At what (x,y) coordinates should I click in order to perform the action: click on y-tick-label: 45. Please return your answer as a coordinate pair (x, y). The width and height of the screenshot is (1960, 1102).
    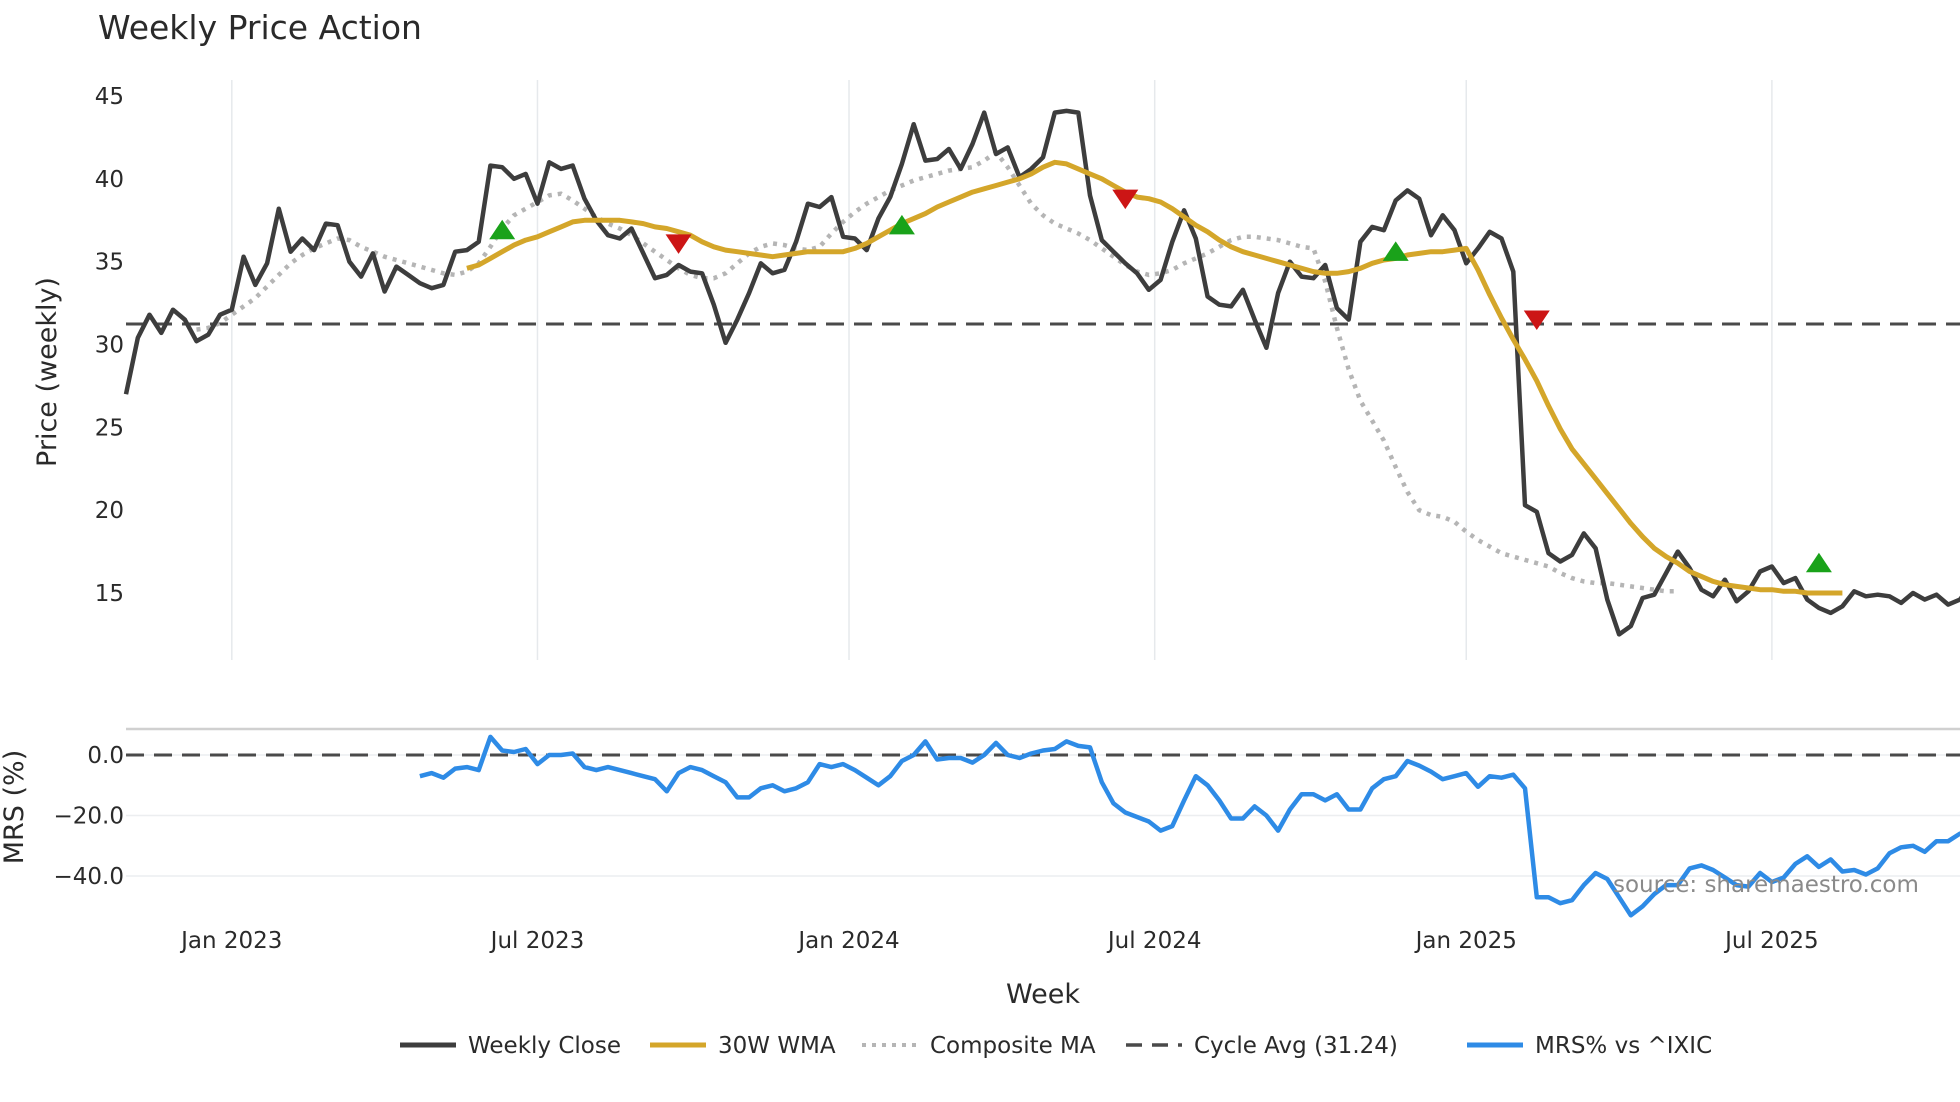
    Looking at the image, I should click on (109, 97).